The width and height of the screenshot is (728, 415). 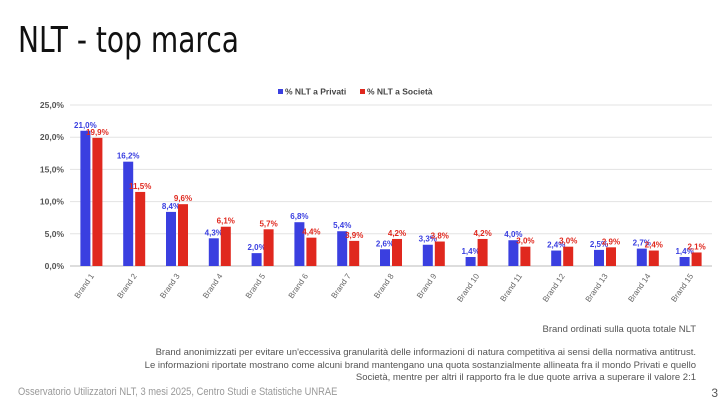 I want to click on y-tick-label: 0,0%, so click(x=55, y=266).